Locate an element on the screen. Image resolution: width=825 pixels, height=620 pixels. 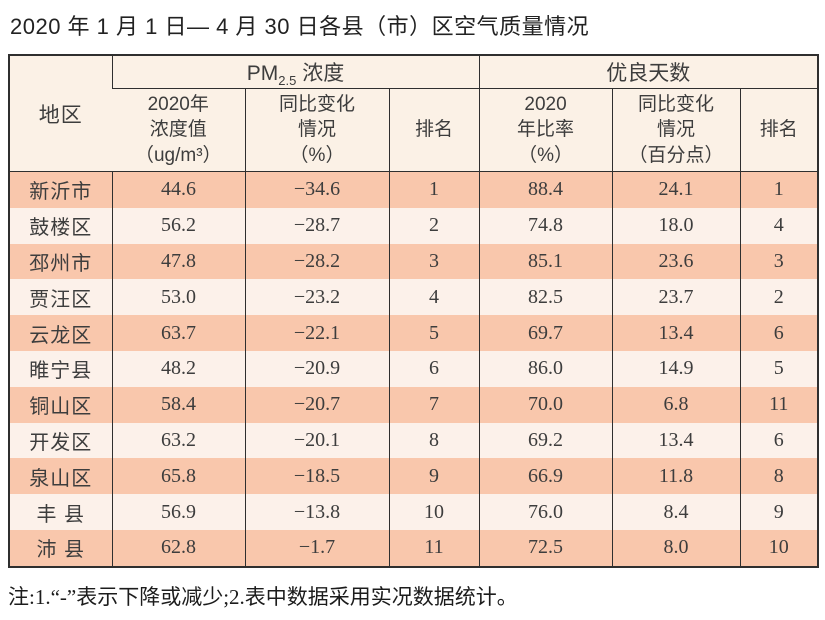
region-cell: 睢宁县 is located at coordinates (60, 368).